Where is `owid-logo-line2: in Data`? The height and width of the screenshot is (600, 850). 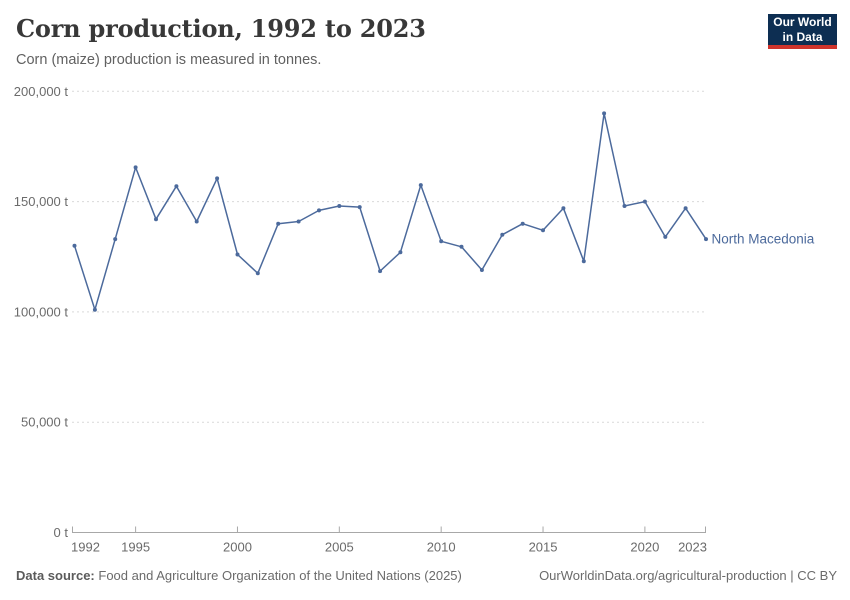
owid-logo-line2: in Data is located at coordinates (802, 36).